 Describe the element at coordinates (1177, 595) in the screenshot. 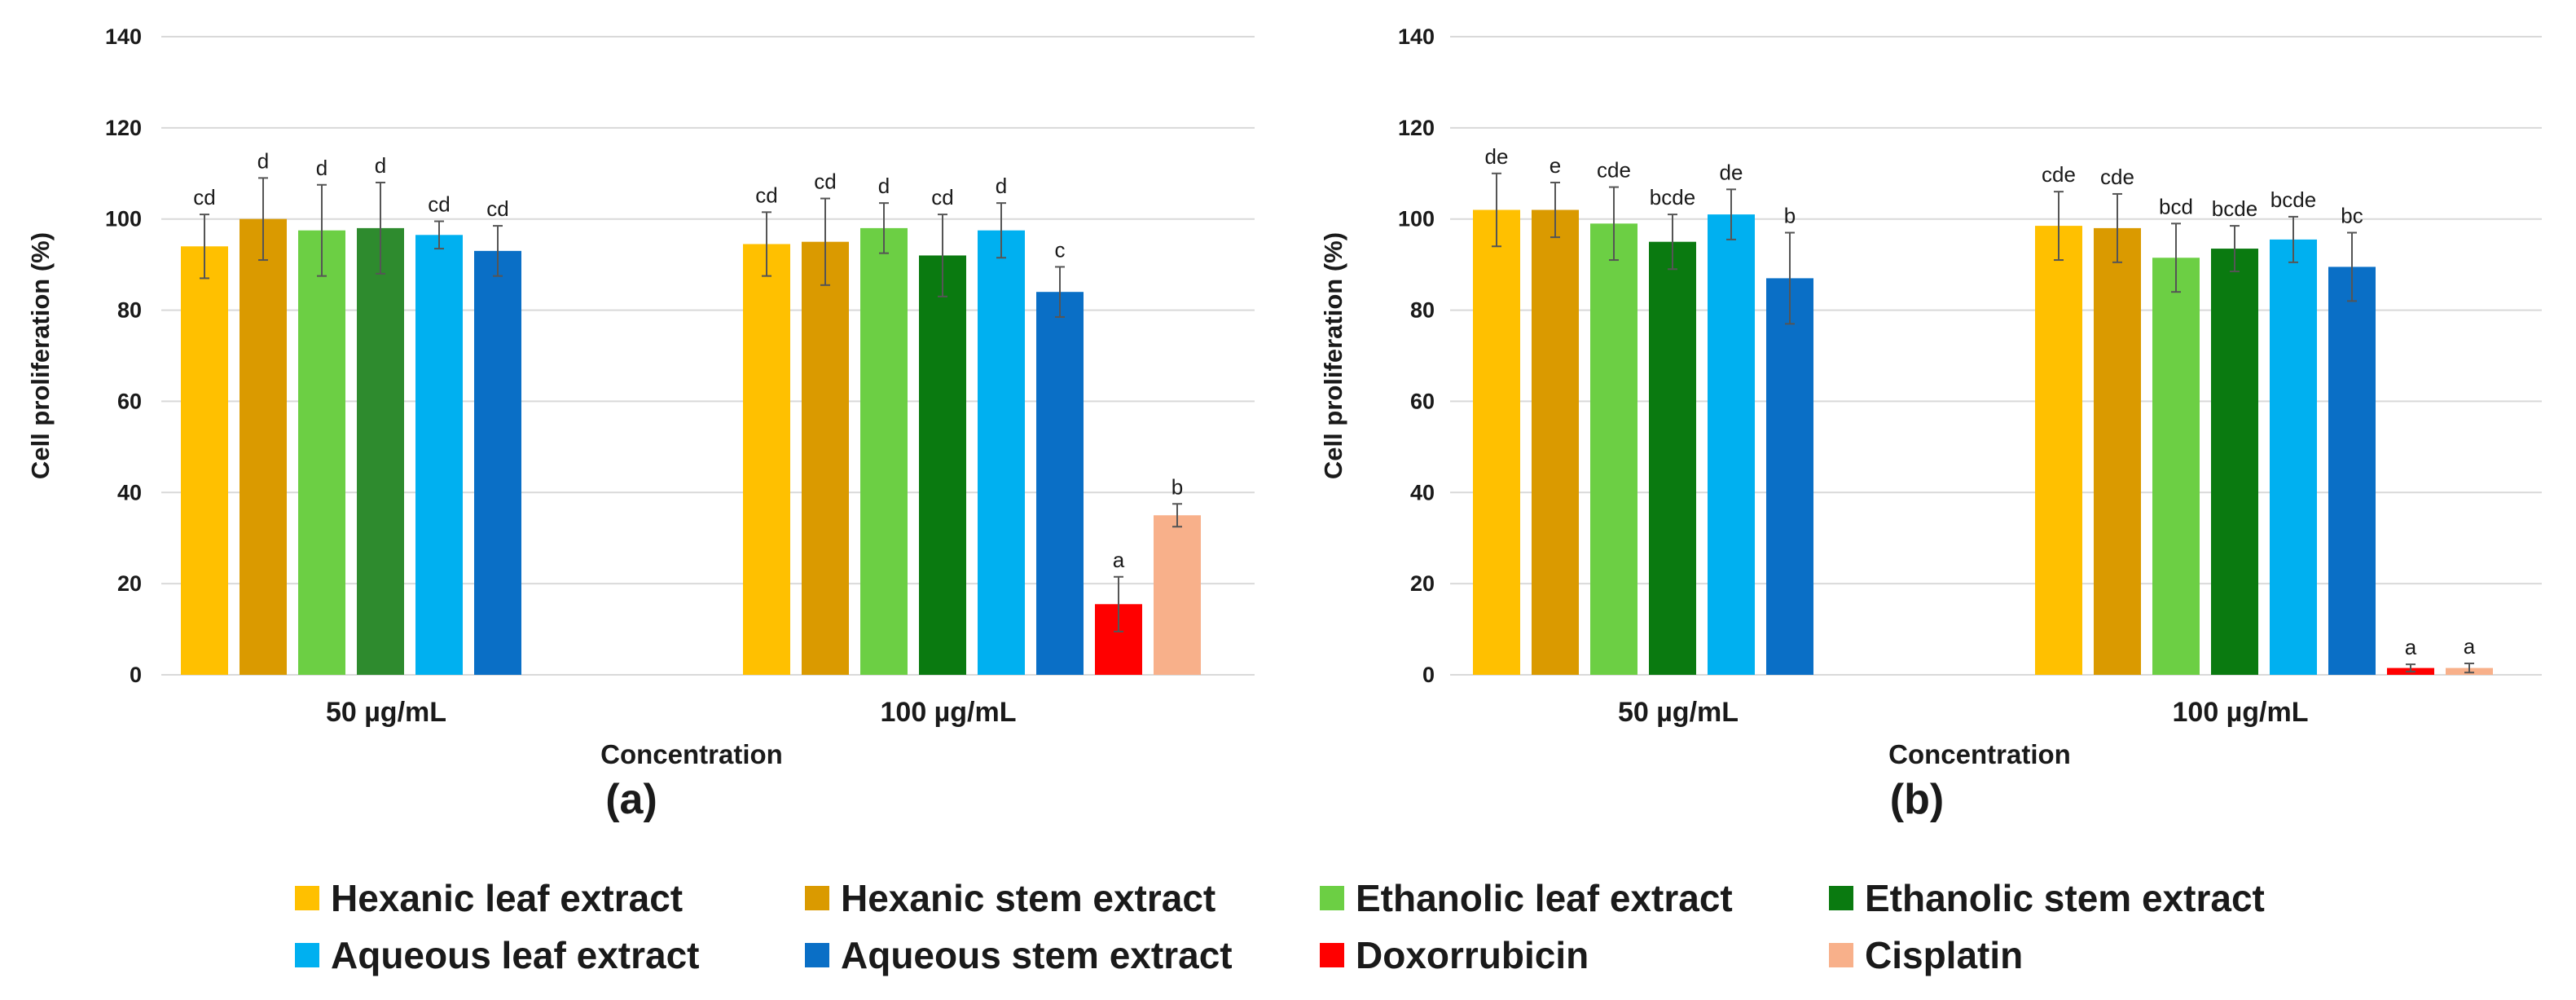

I see `bar-cisplatin` at that location.